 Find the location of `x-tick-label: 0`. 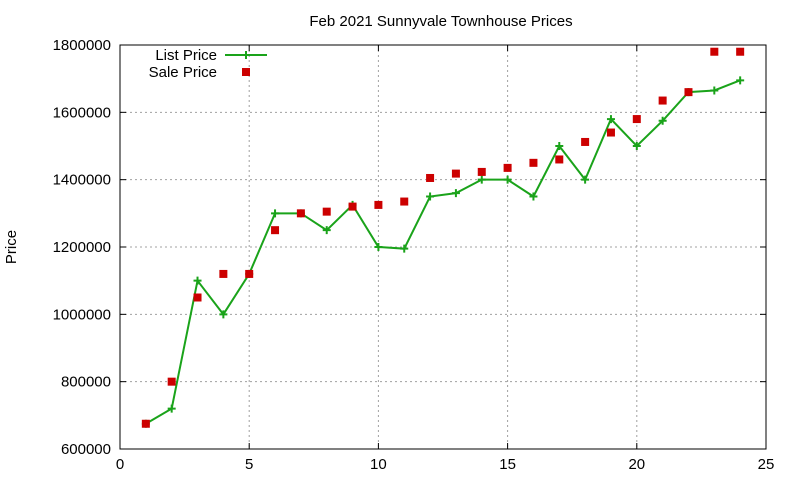

x-tick-label: 0 is located at coordinates (120, 464).